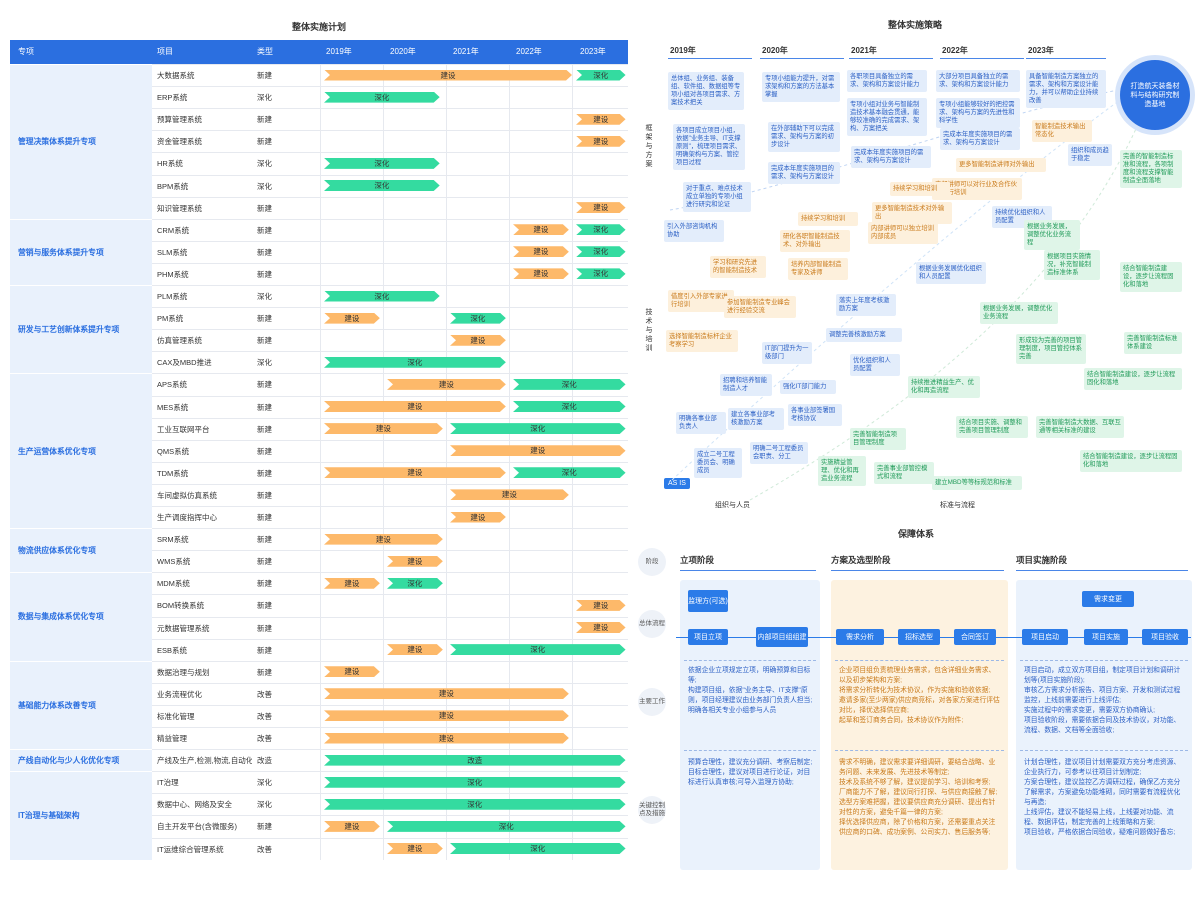 This screenshot has height=897, width=1200. I want to click on header-y2019: 2019年, so click(339, 51).